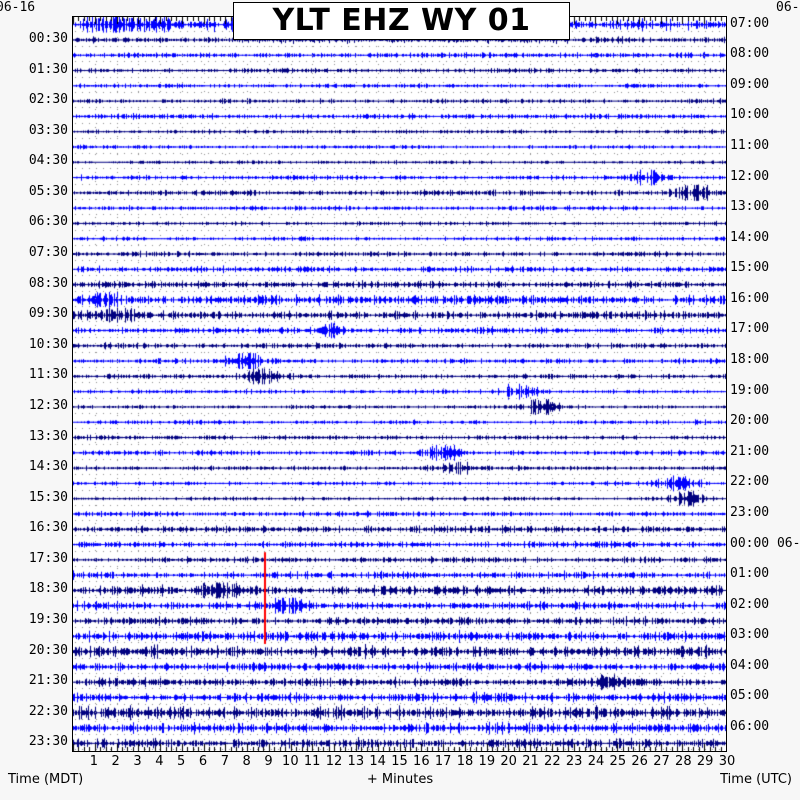 The image size is (800, 800). What do you see at coordinates (48, 711) in the screenshot?
I see `left-time-label: 22:30` at bounding box center [48, 711].